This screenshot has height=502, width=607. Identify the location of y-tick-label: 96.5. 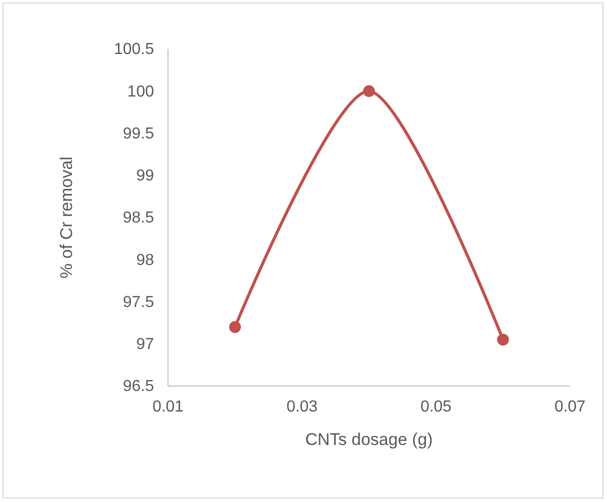
(138, 387).